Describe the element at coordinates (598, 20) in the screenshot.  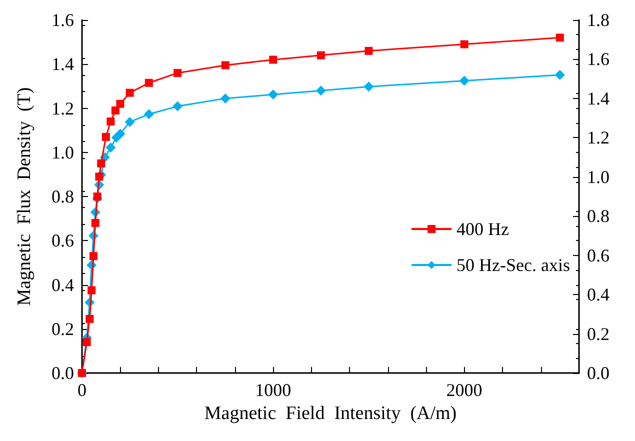
I see `y2-tick-label: 1.8` at that location.